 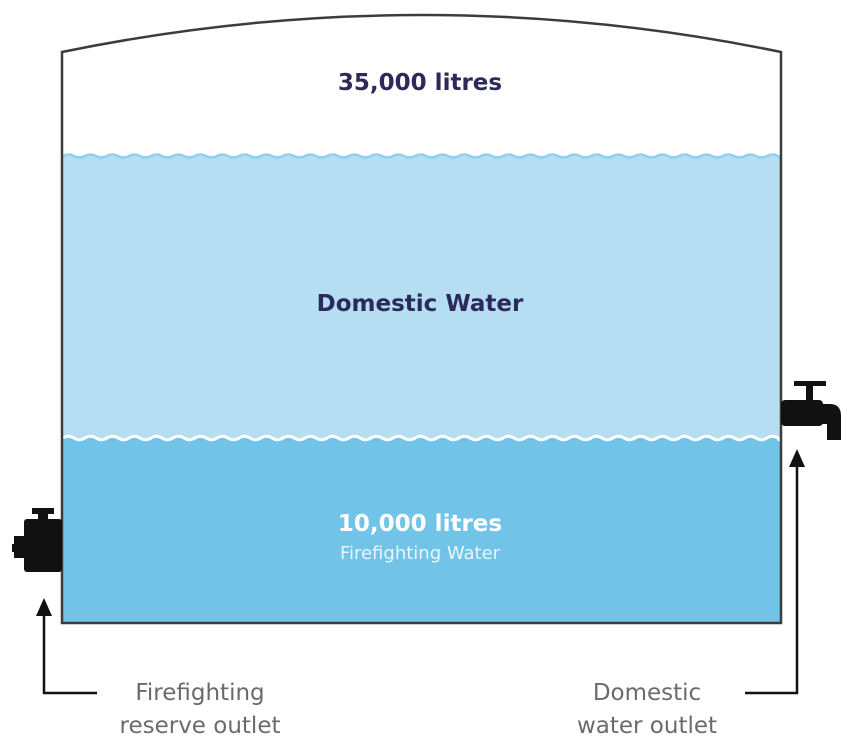 I want to click on total-capacity-label: 35,000 litres, so click(x=420, y=83).